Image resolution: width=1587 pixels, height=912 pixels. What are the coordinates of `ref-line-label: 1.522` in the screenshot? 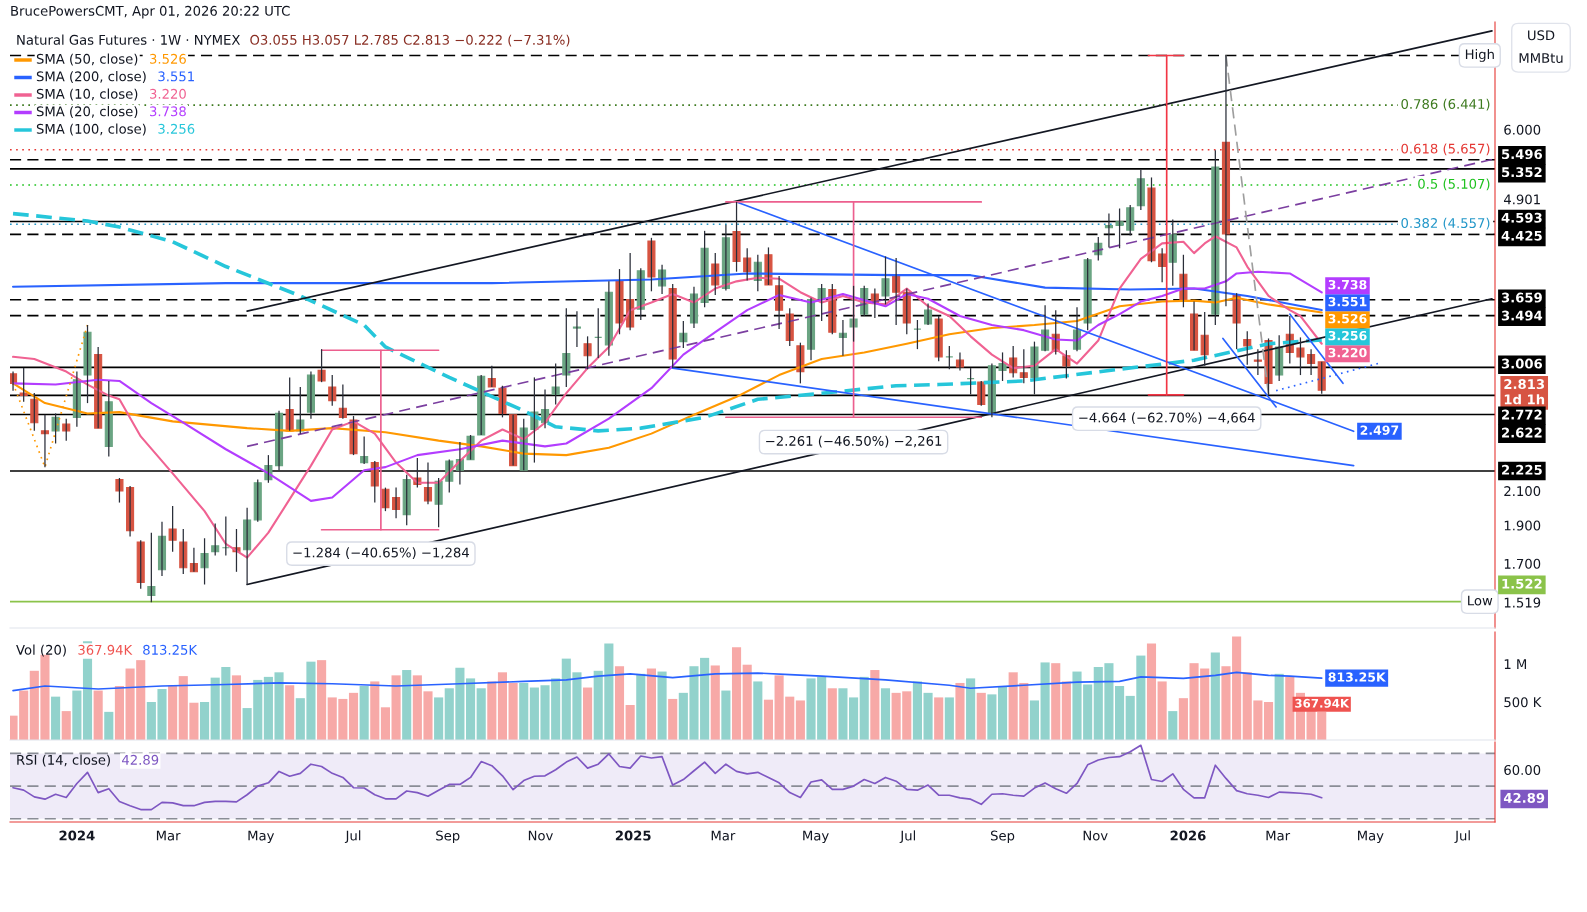 It's located at (1522, 583).